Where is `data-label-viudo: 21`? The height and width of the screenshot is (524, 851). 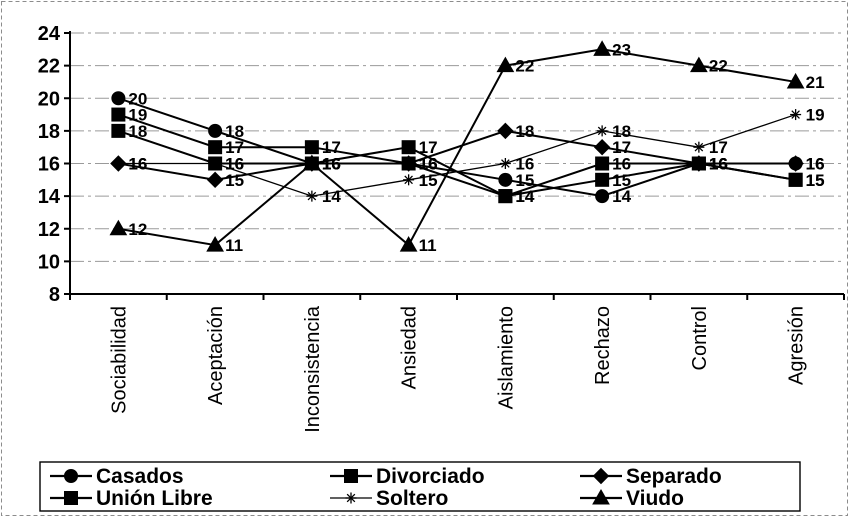
data-label-viudo: 21 is located at coordinates (815, 82).